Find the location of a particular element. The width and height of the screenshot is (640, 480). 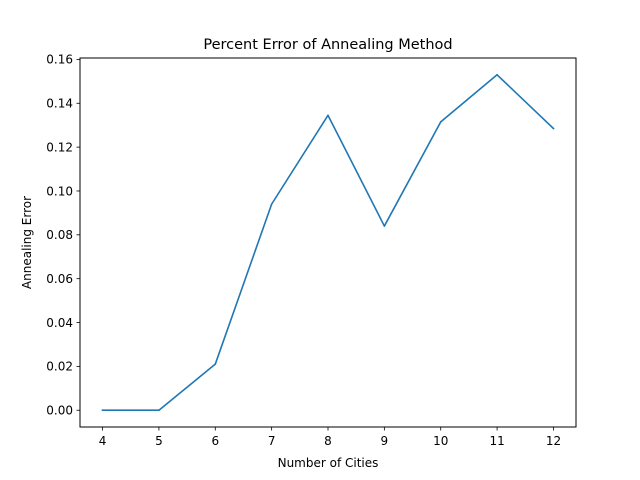

x-tick-label: 7 is located at coordinates (272, 441).